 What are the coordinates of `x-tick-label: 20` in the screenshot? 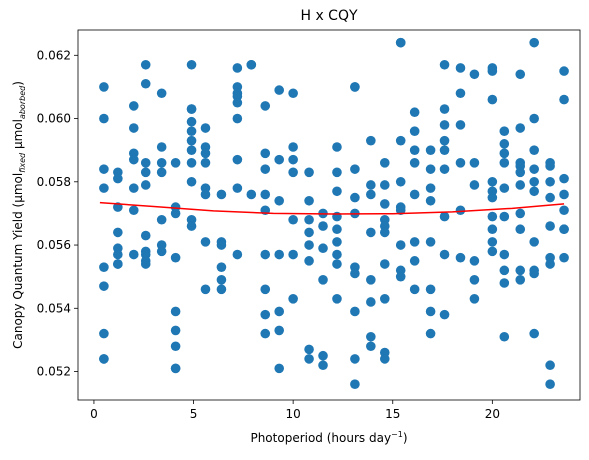 It's located at (492, 414).